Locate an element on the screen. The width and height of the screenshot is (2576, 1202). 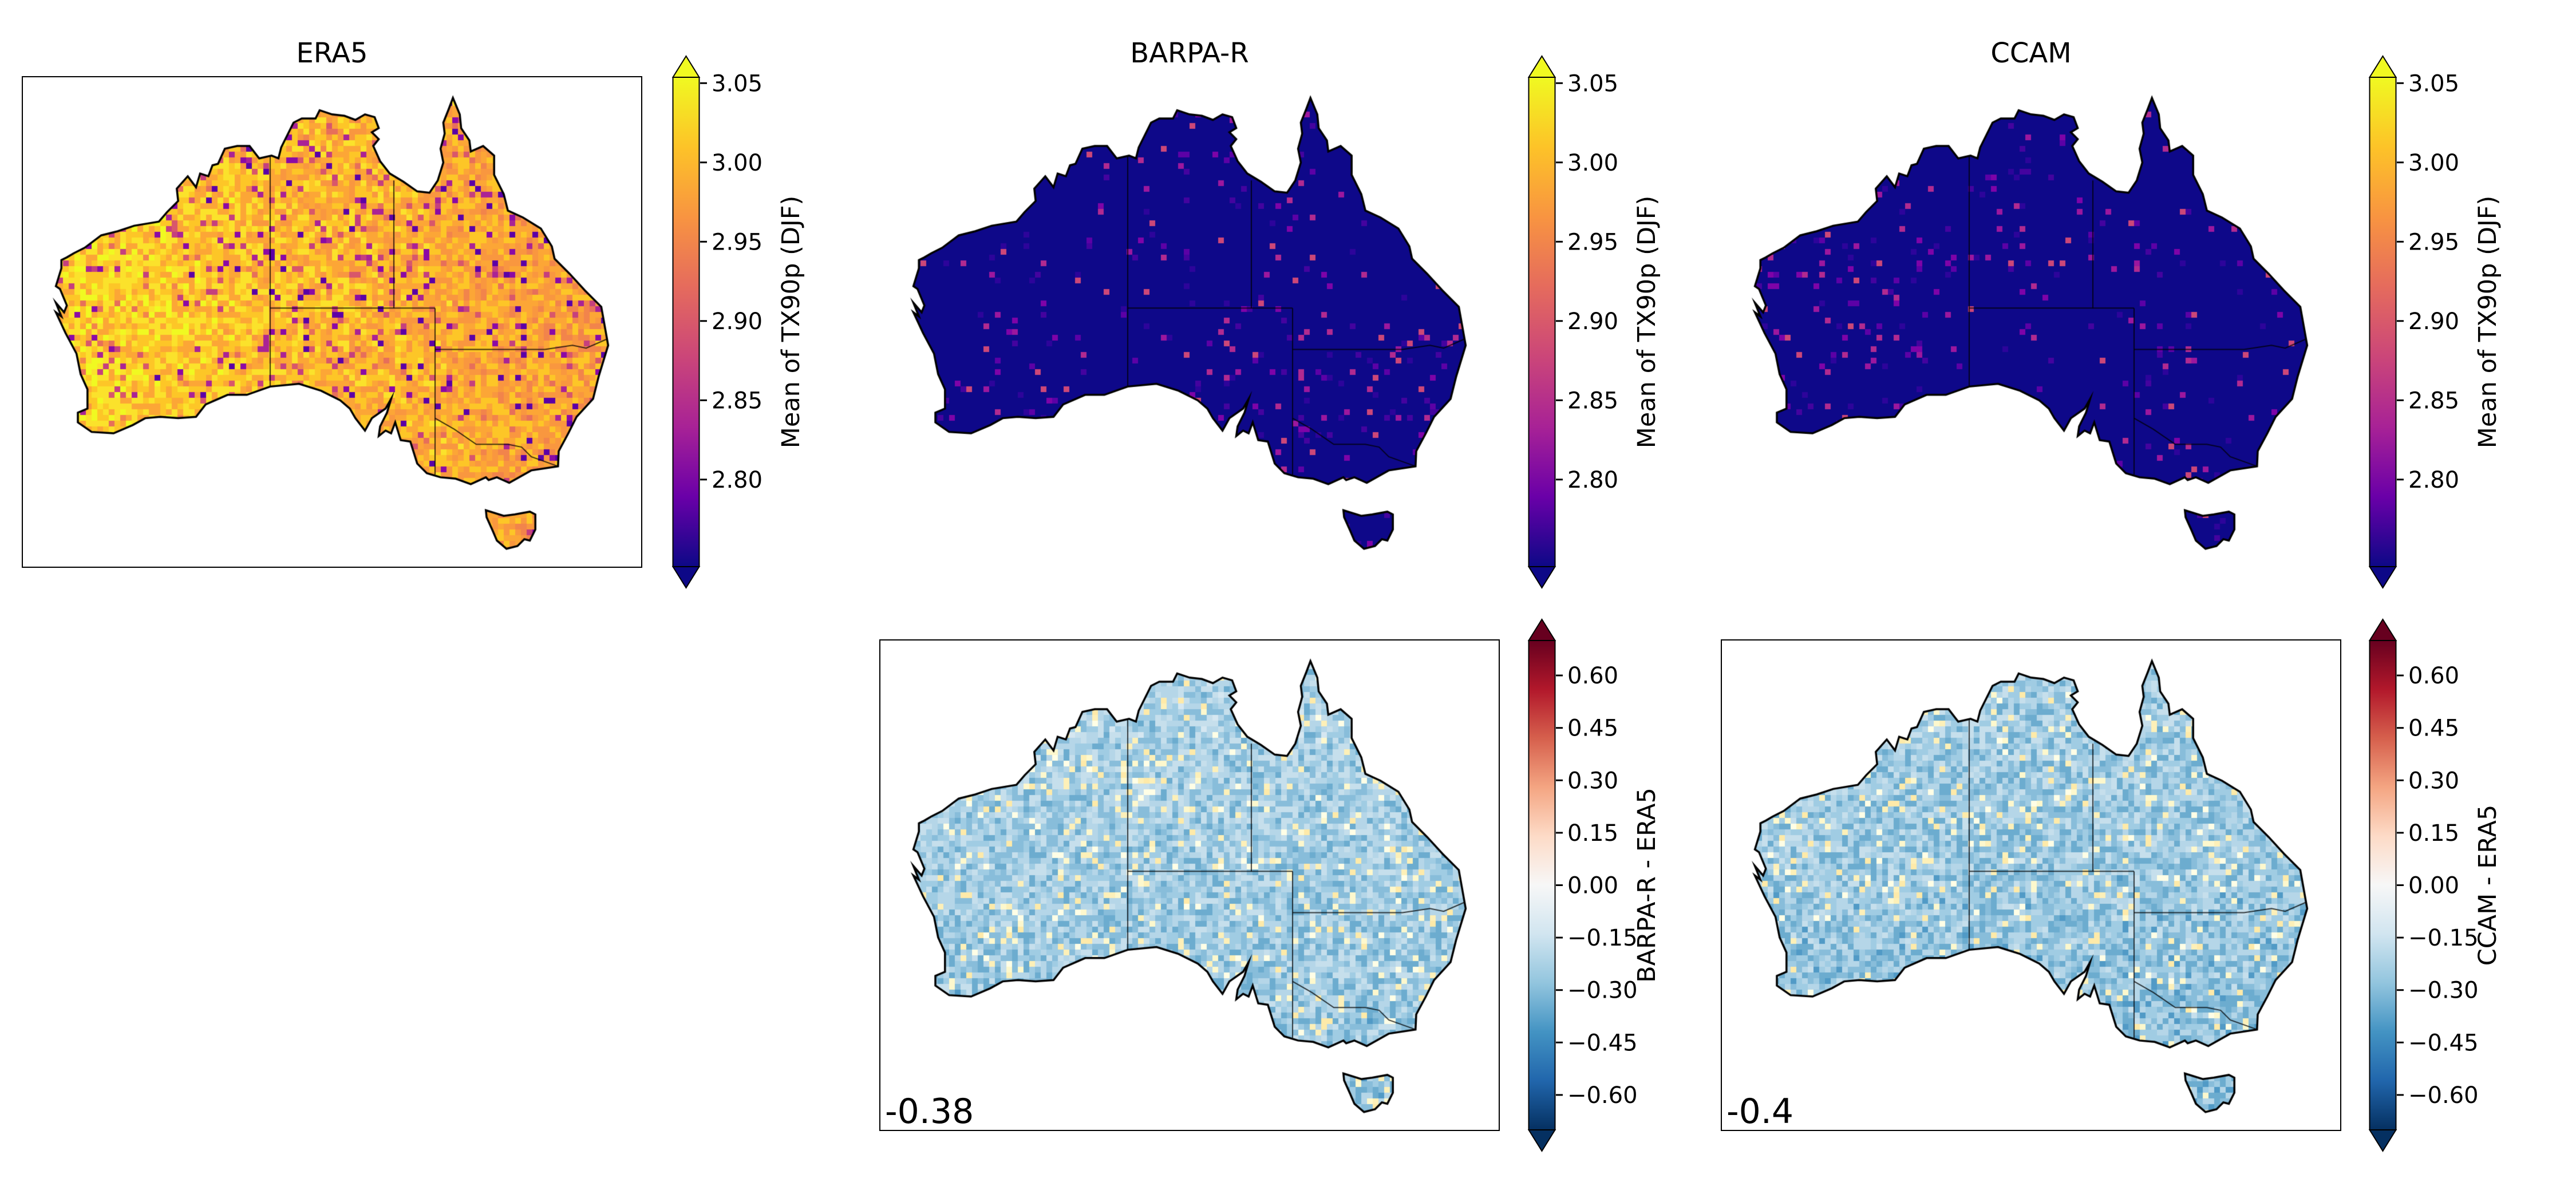
panel-ccam-diff: -0.4 is located at coordinates (2031, 886).